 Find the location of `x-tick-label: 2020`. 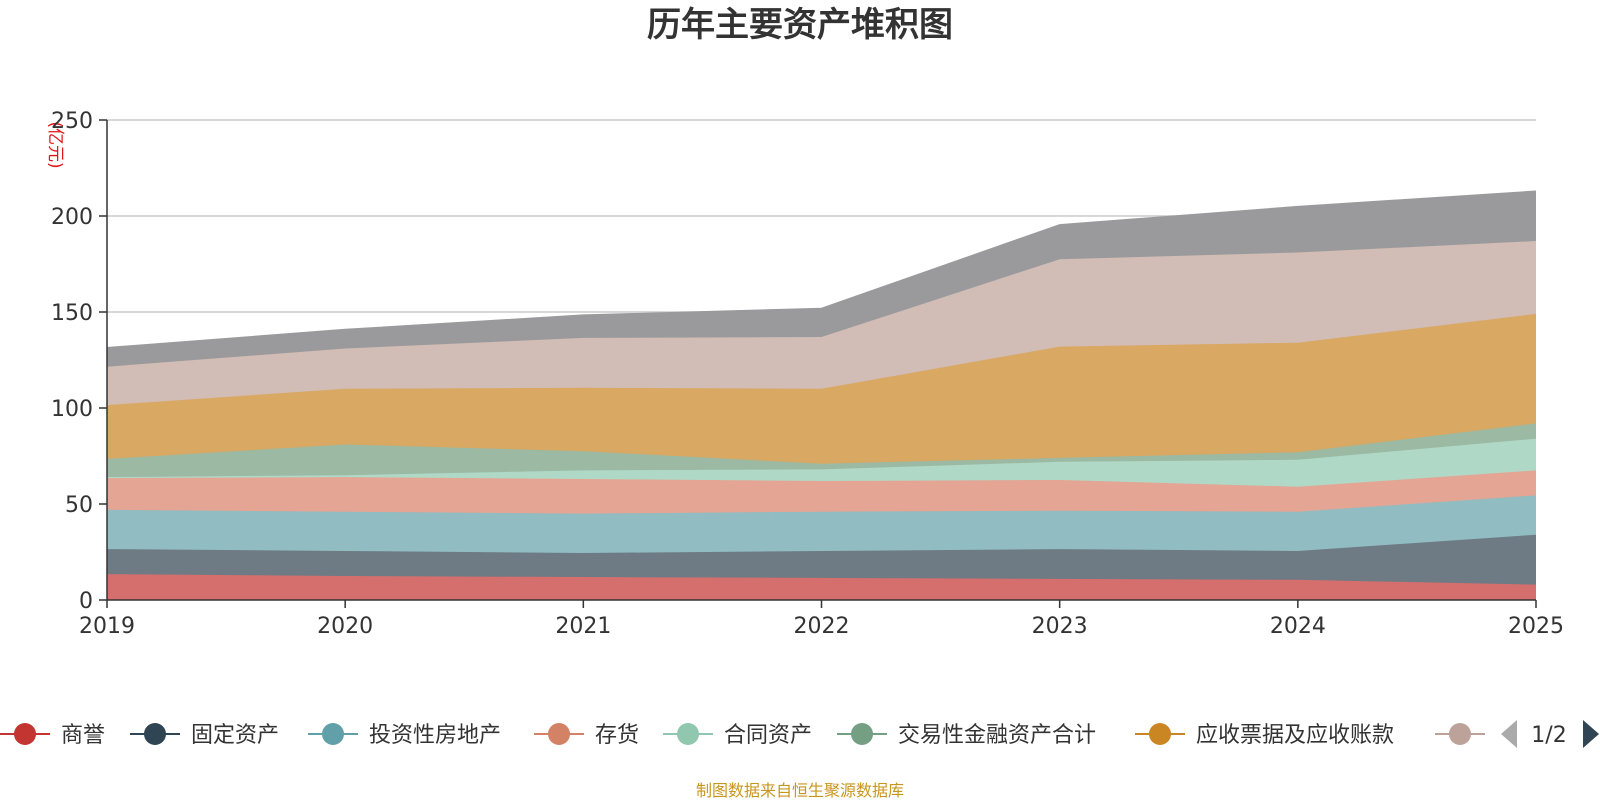

x-tick-label: 2020 is located at coordinates (345, 626).